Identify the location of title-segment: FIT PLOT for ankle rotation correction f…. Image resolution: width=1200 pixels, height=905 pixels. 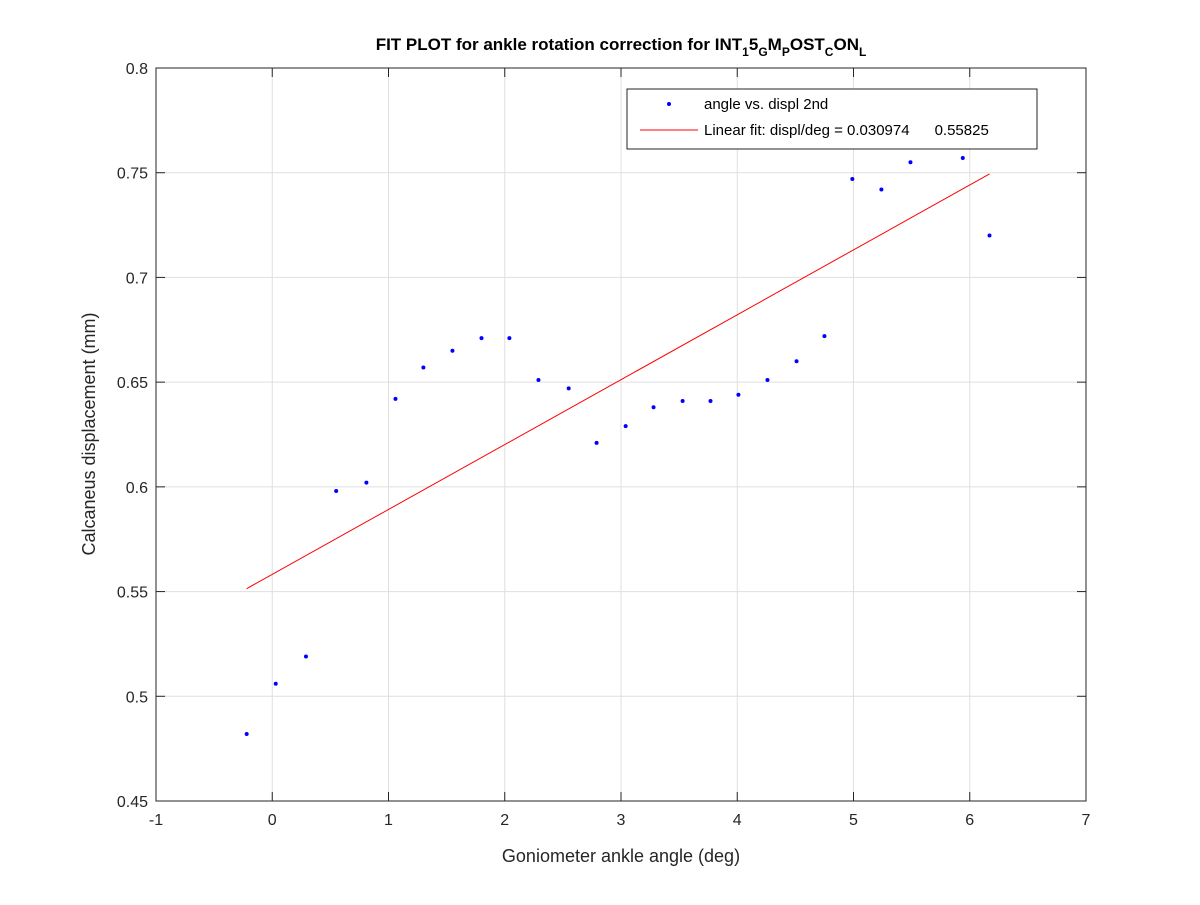
(559, 44).